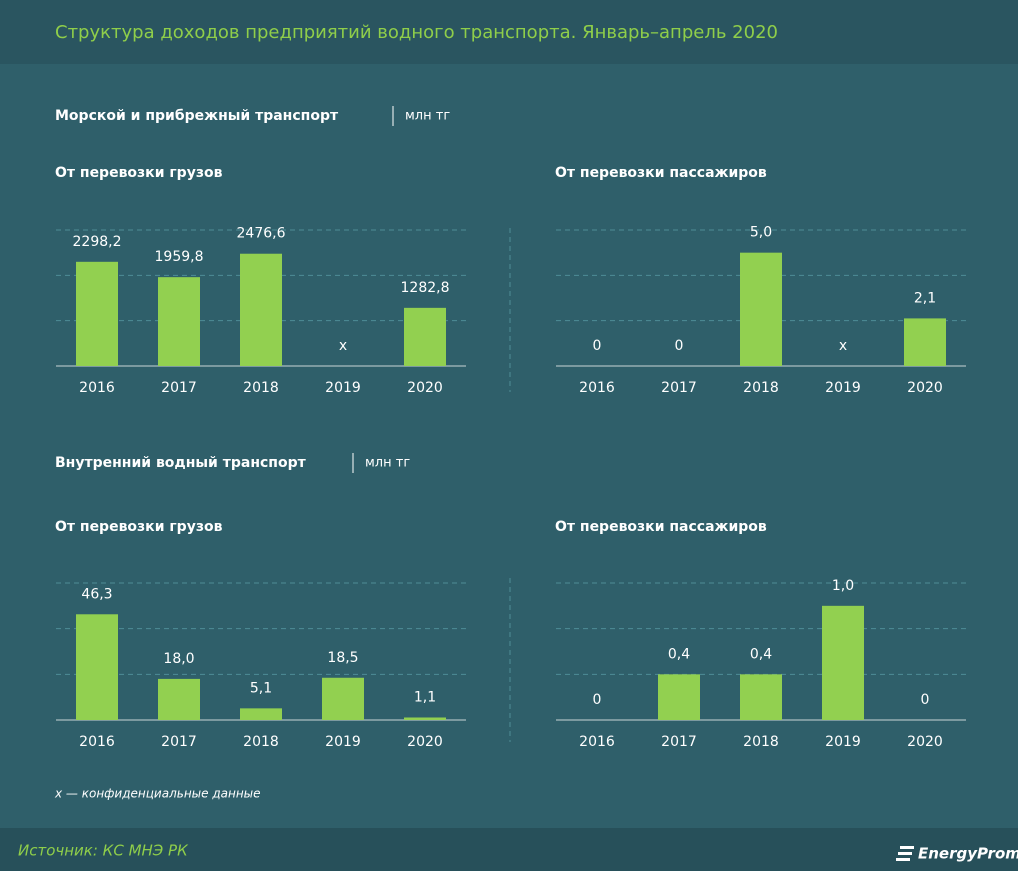 The image size is (1018, 871). Describe the element at coordinates (905, 853) in the screenshot. I see `logo-icon` at that location.